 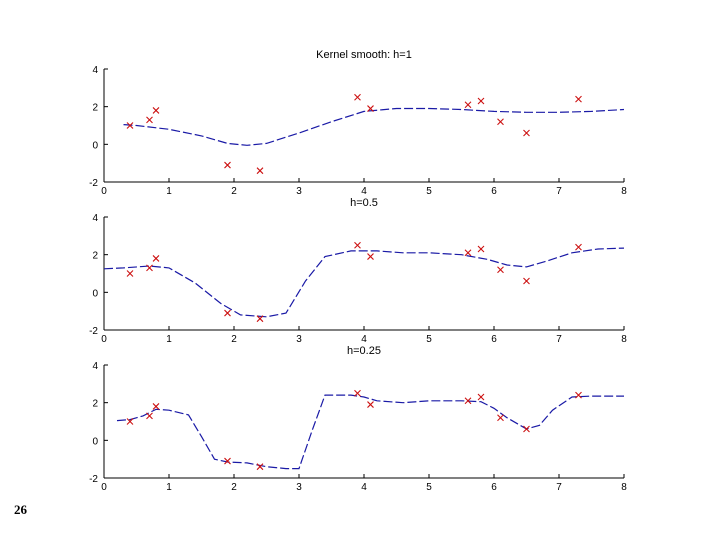 I want to click on subplot-title: h=0.5, so click(x=364, y=203).